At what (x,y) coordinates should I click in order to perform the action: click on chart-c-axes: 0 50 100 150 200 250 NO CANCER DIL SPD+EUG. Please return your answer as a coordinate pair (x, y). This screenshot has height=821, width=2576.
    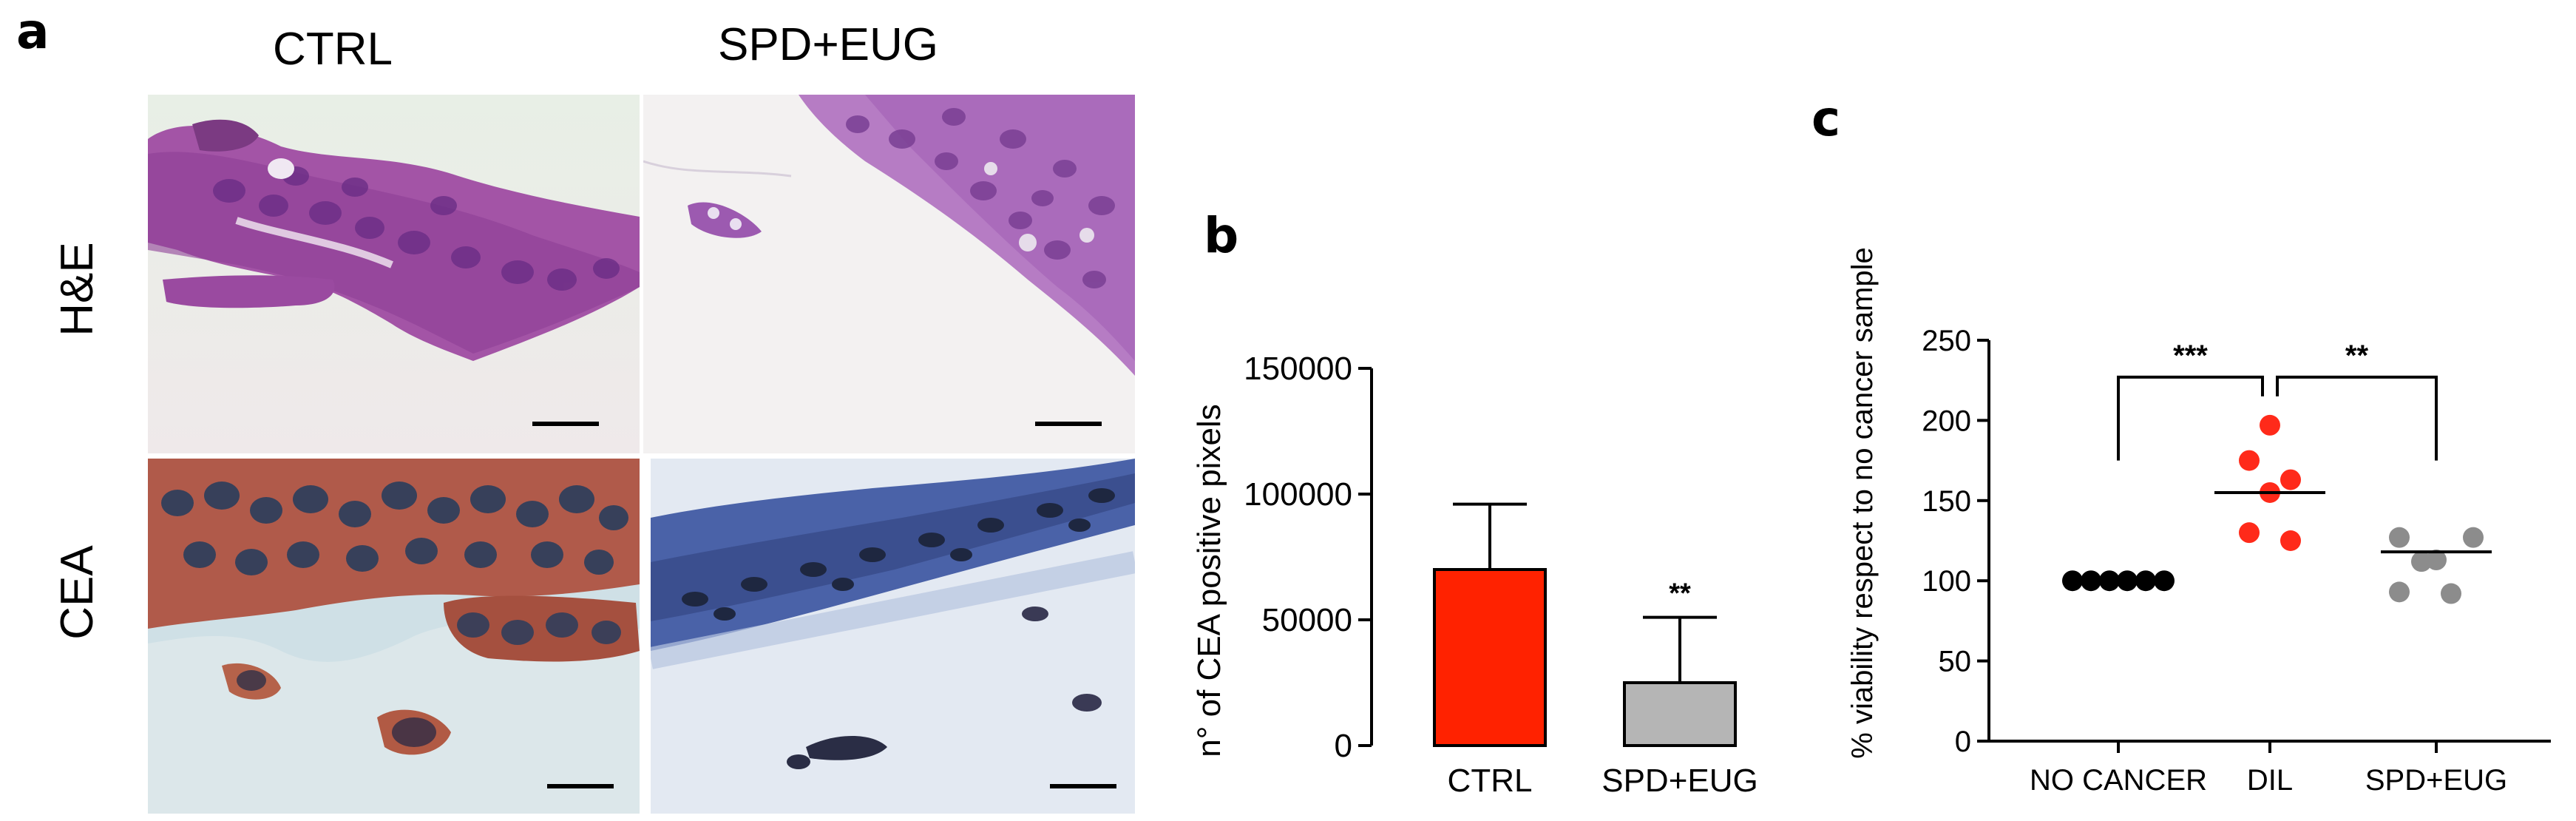
    Looking at the image, I should click on (2236, 561).